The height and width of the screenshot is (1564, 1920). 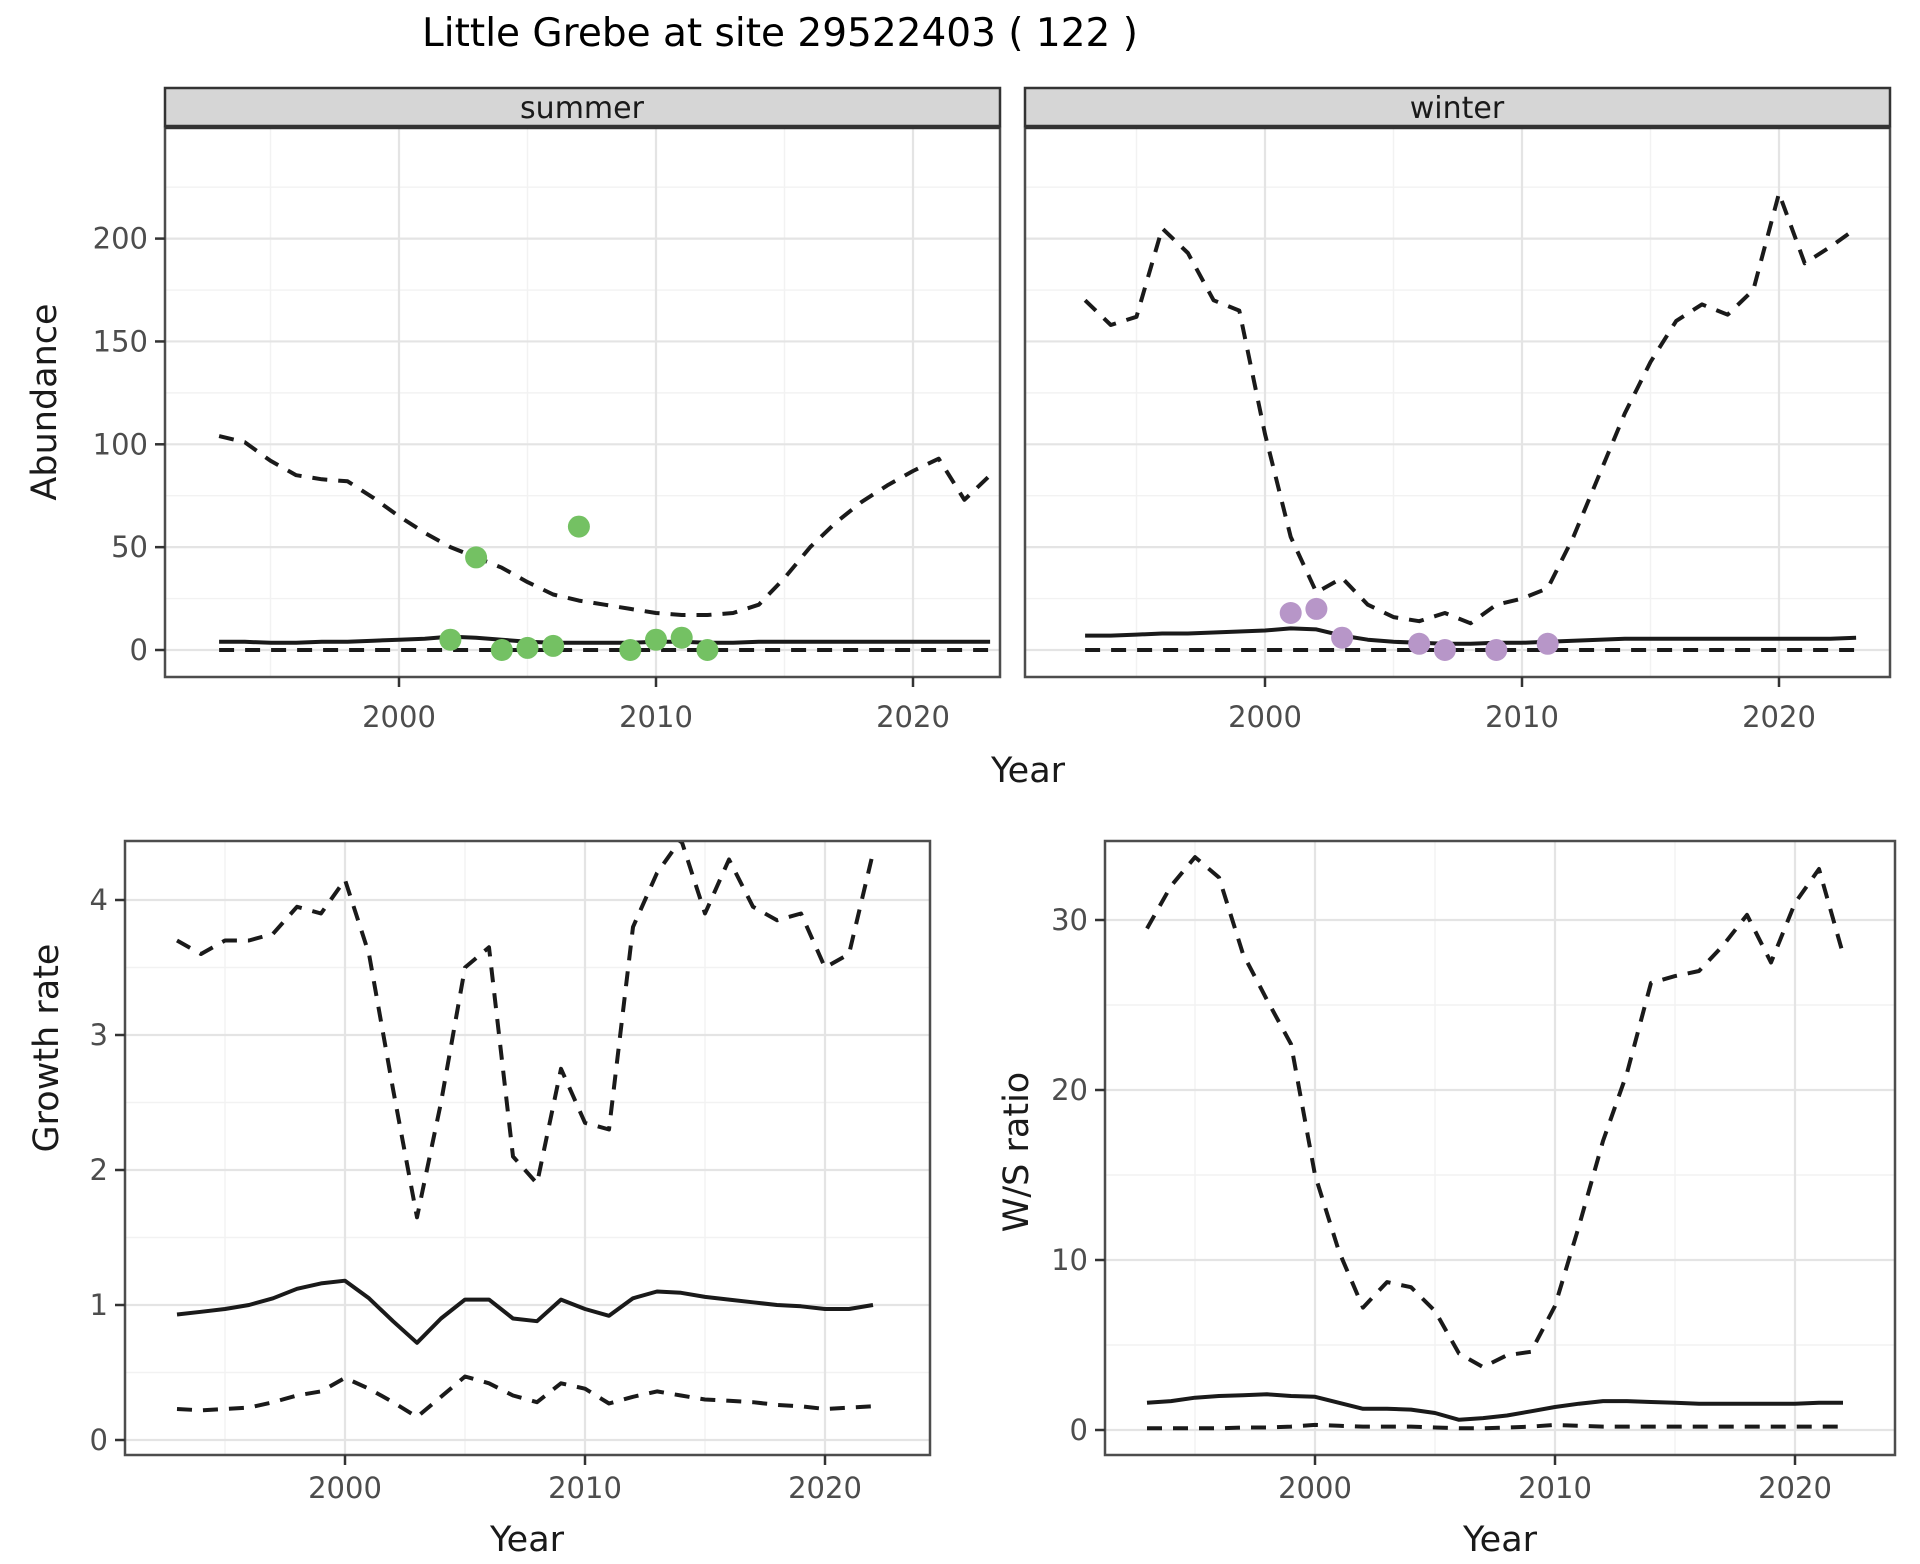 I want to click on y-tick-label: 3, so click(x=99, y=1035).